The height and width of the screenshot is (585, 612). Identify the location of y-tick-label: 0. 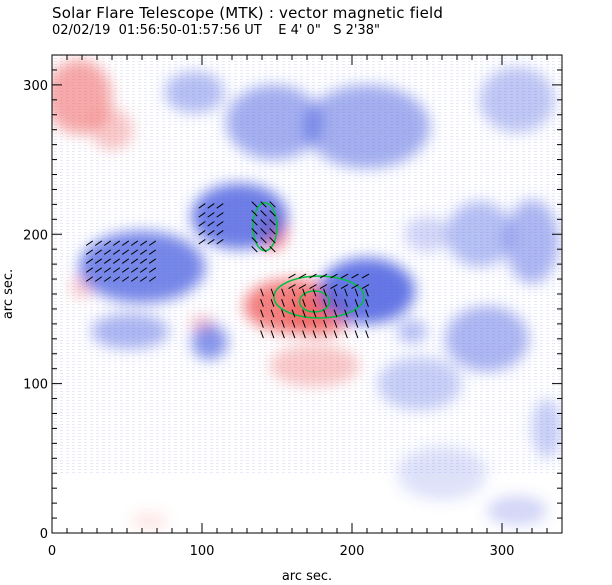
(44, 534).